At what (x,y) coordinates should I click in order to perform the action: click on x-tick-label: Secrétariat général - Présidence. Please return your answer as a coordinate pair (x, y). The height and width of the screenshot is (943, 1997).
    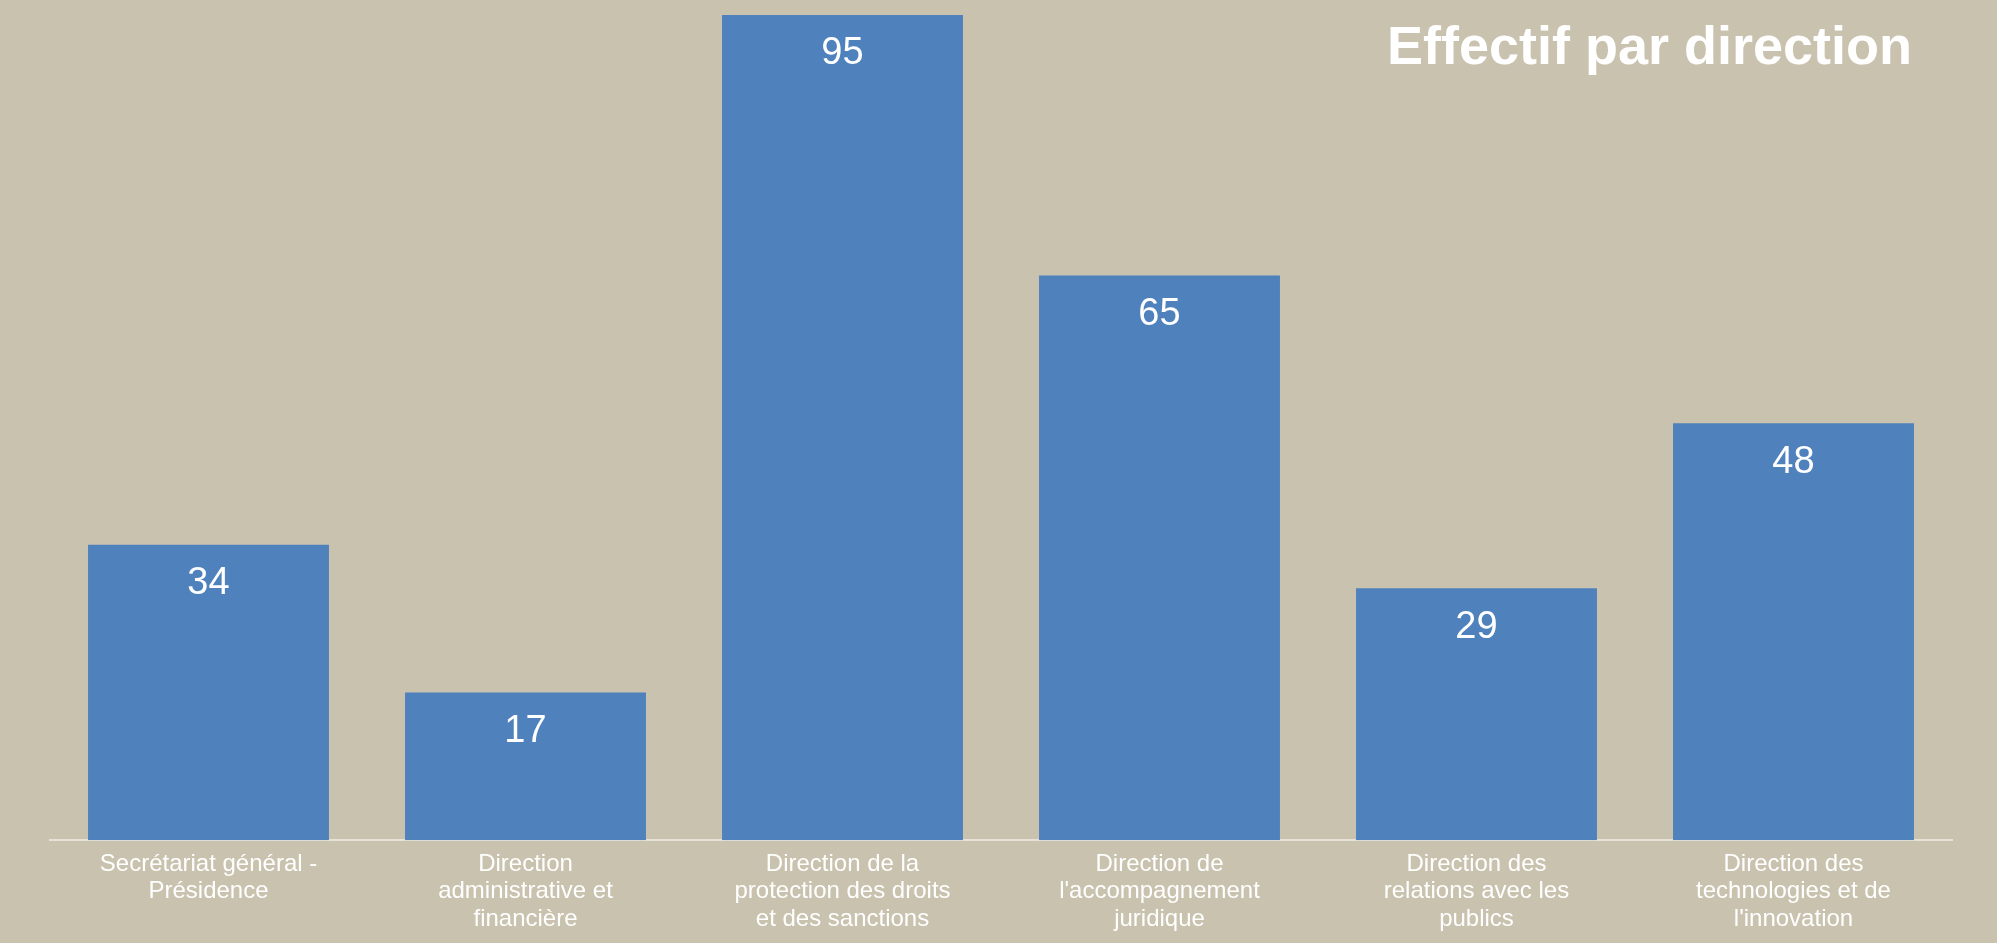
    Looking at the image, I should click on (208, 876).